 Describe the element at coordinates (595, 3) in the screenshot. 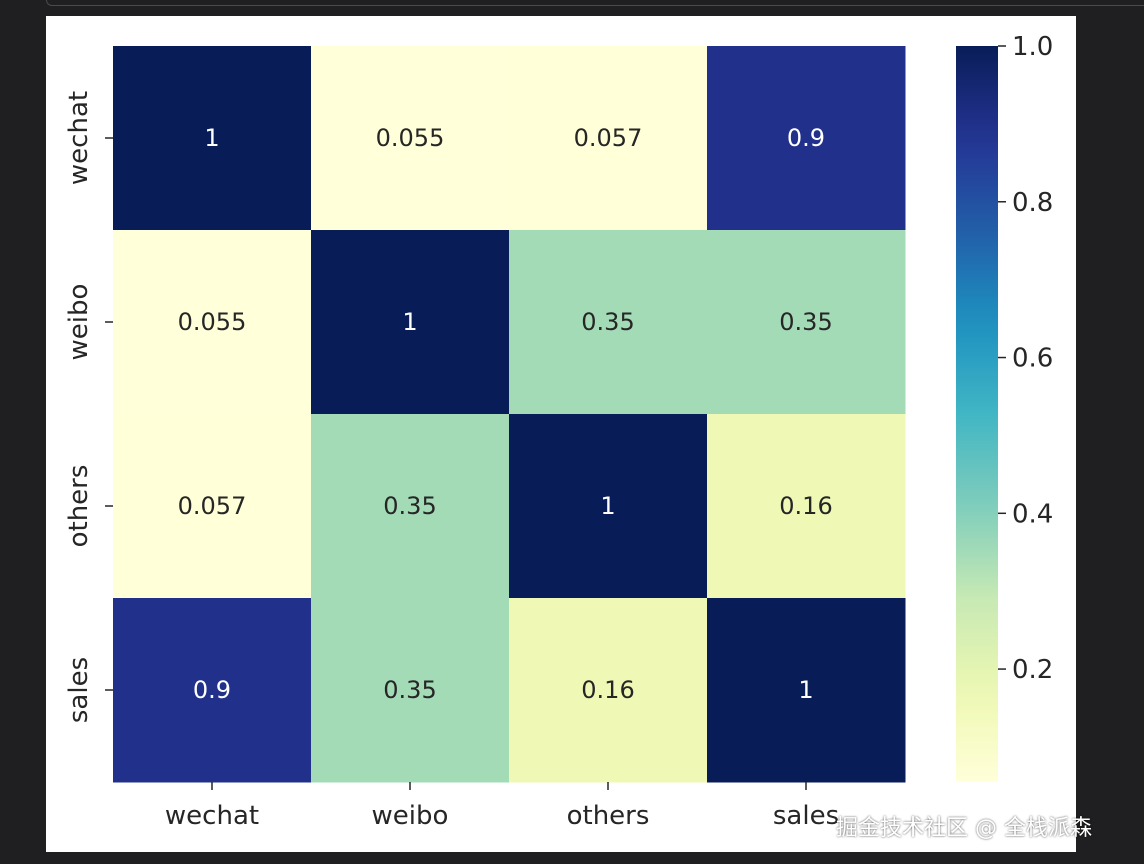

I see `window-edge` at that location.